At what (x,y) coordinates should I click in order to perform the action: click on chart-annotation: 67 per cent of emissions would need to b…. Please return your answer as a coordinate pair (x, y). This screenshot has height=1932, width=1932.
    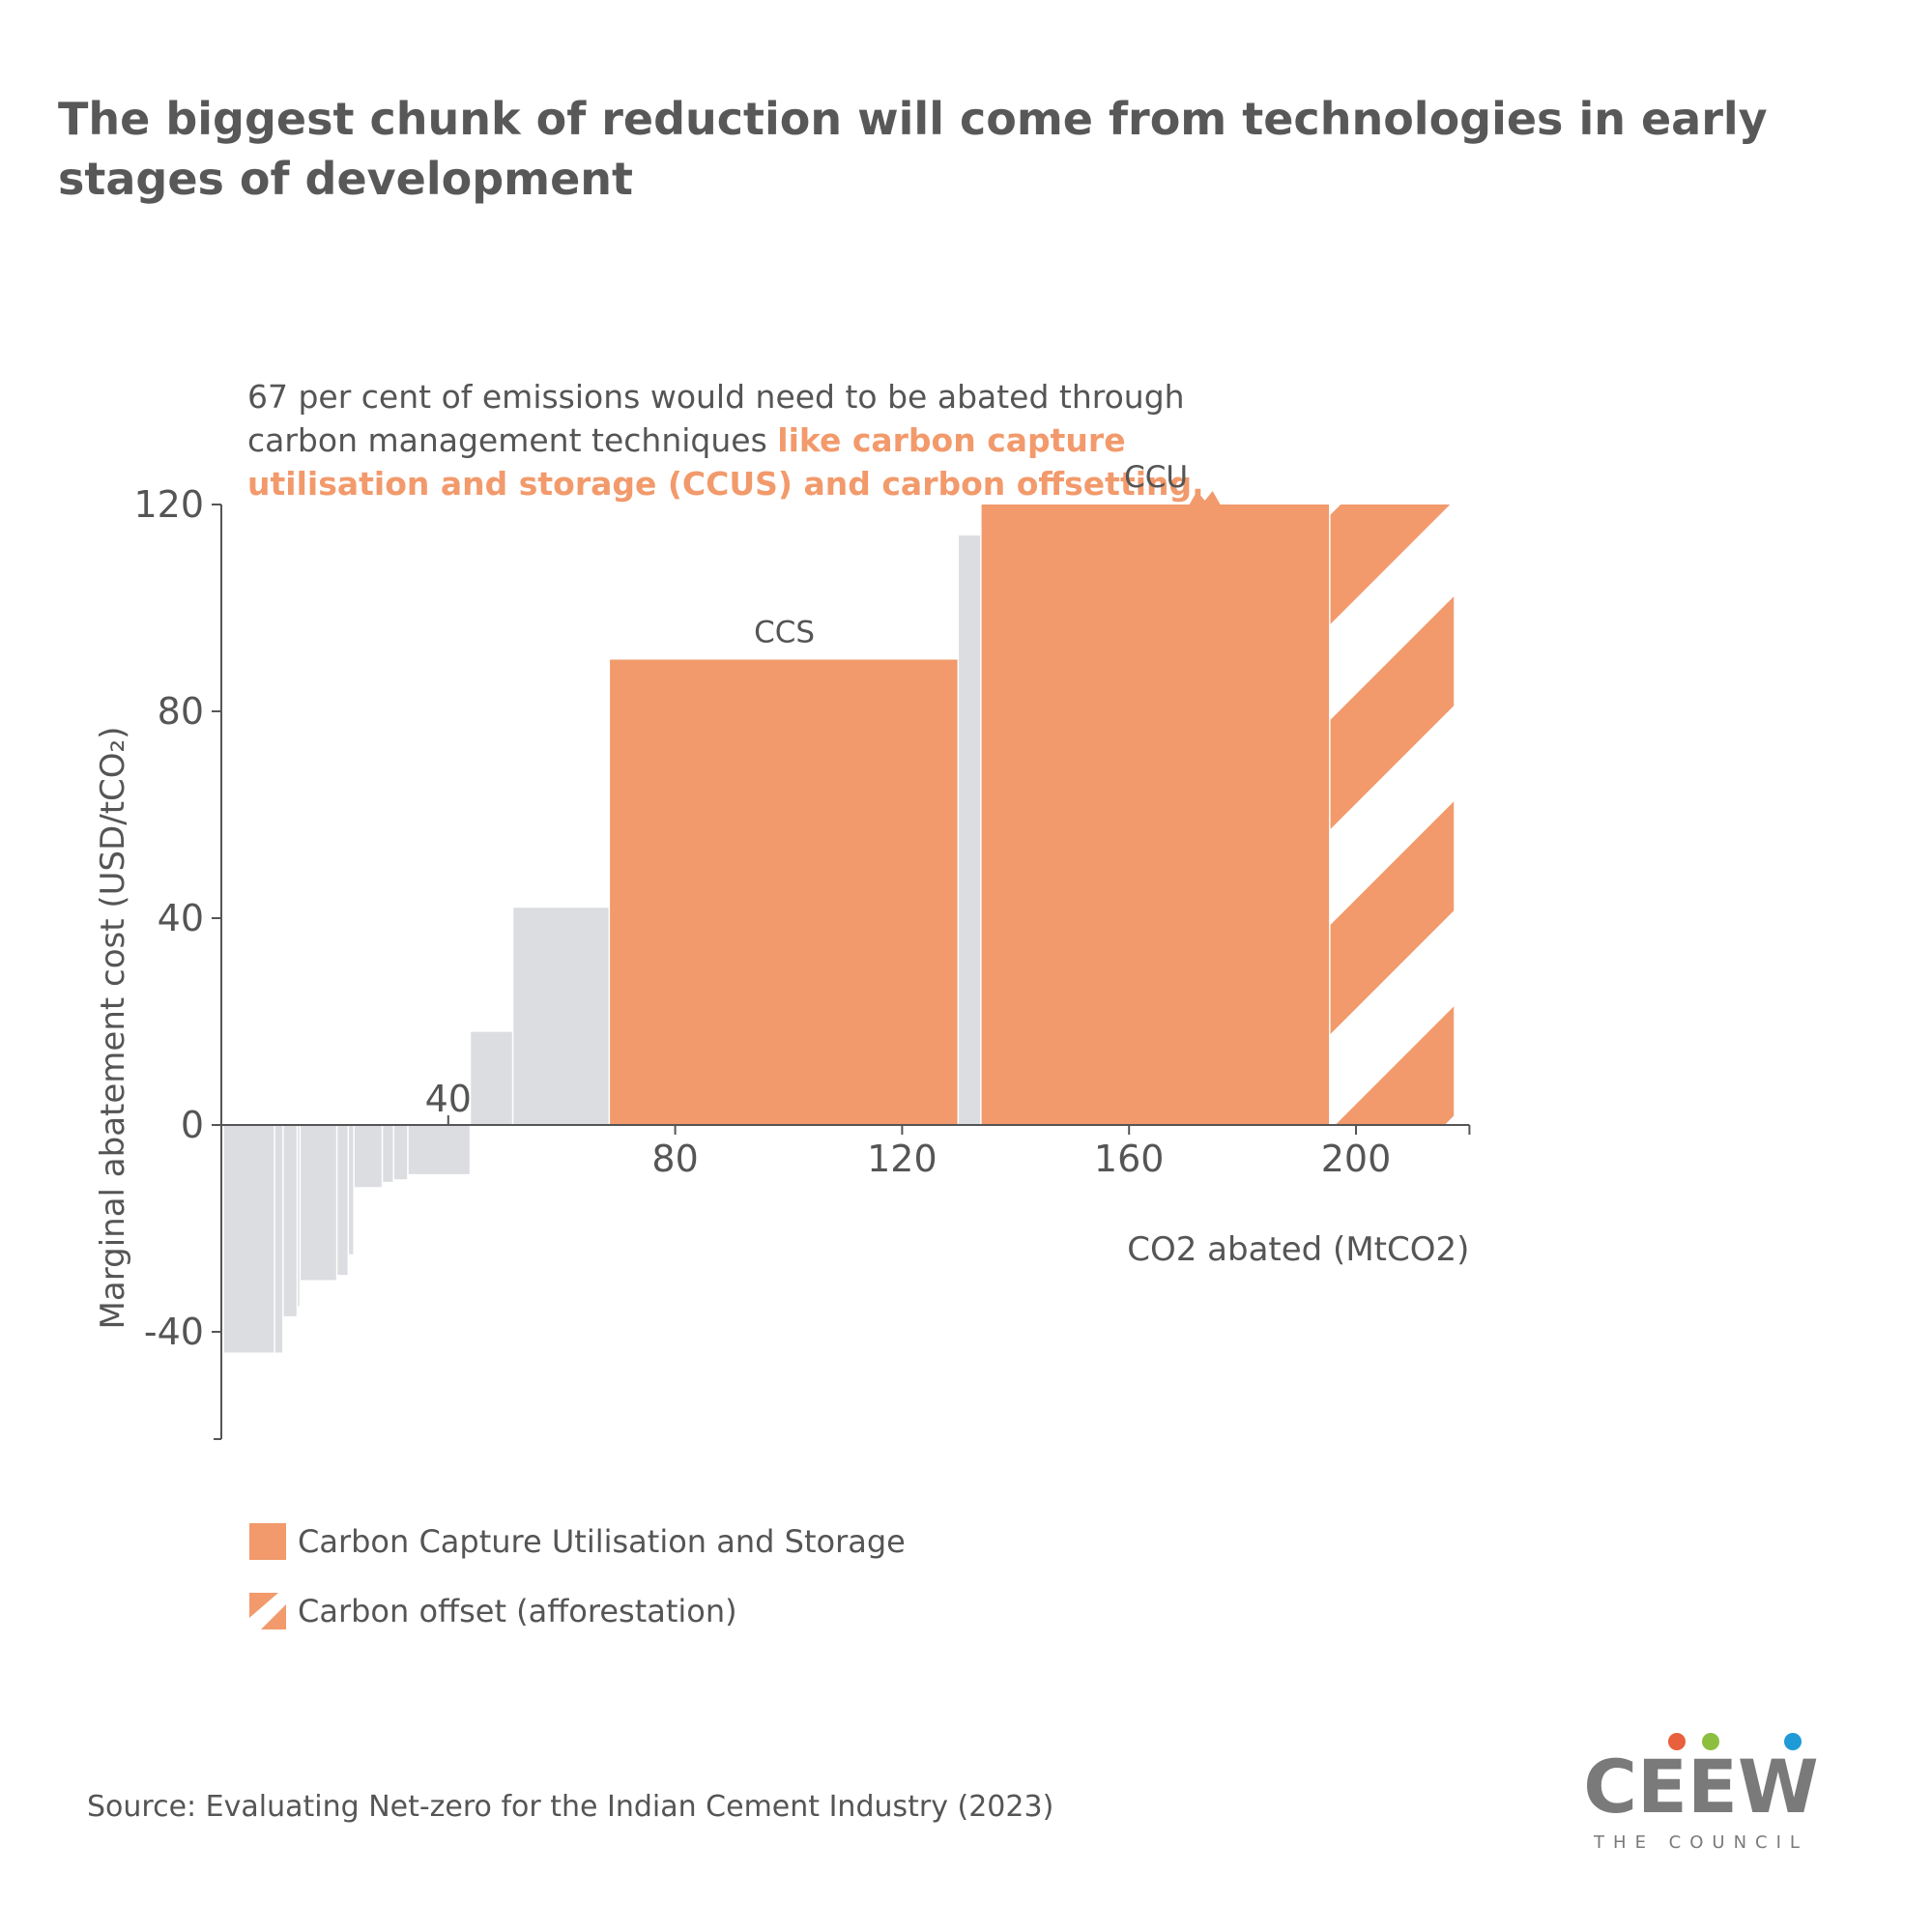
    Looking at the image, I should click on (730, 440).